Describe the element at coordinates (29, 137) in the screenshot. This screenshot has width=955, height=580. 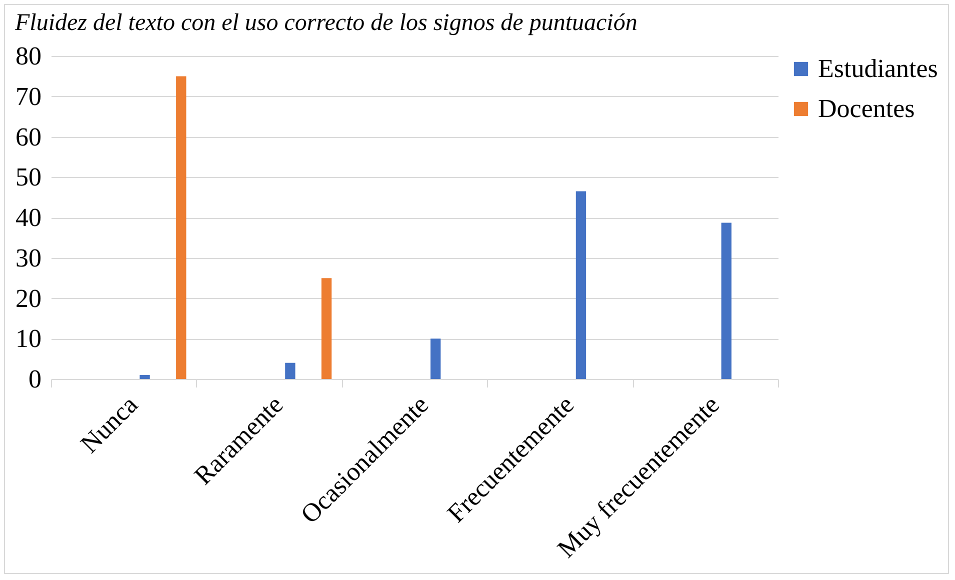
I see `y-tick-label: 60` at that location.